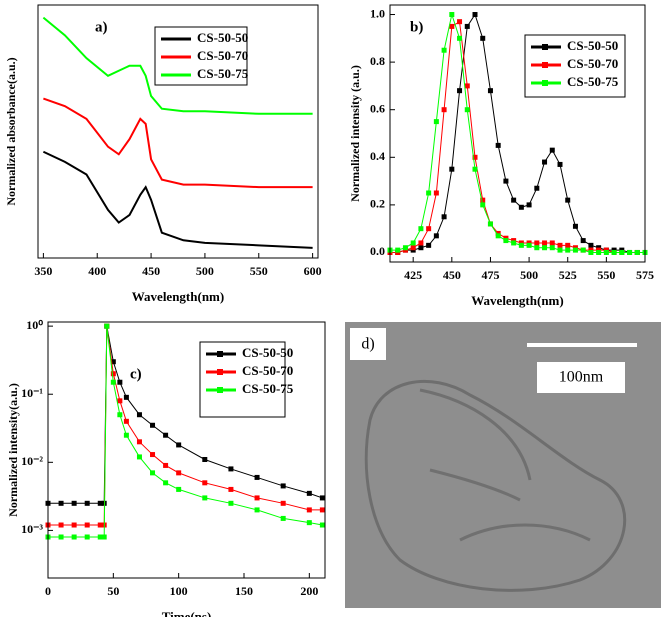 This screenshot has width=661, height=617. What do you see at coordinates (179, 591) in the screenshot?
I see `x-tick-label: 100` at bounding box center [179, 591].